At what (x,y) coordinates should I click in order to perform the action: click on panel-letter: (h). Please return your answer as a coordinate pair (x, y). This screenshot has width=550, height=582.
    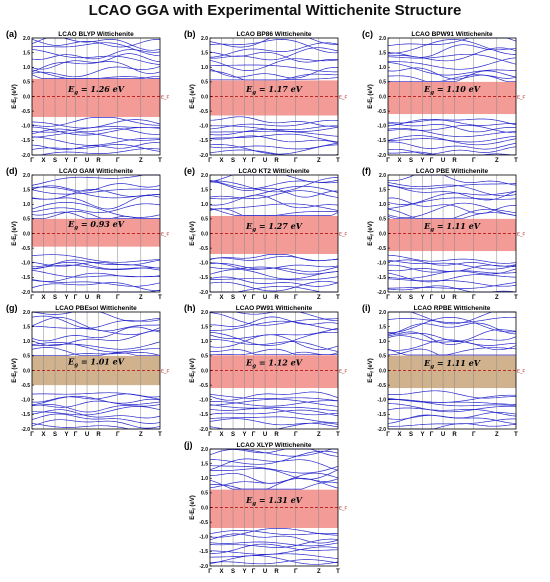
    Looking at the image, I should click on (190, 308).